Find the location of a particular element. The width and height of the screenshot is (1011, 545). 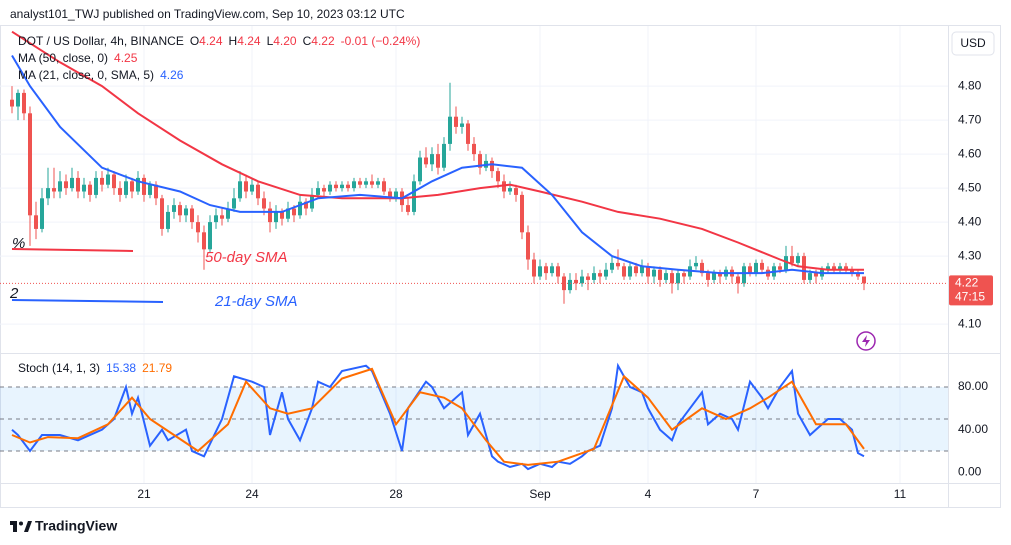

logo is located at coordinates (21, 526).